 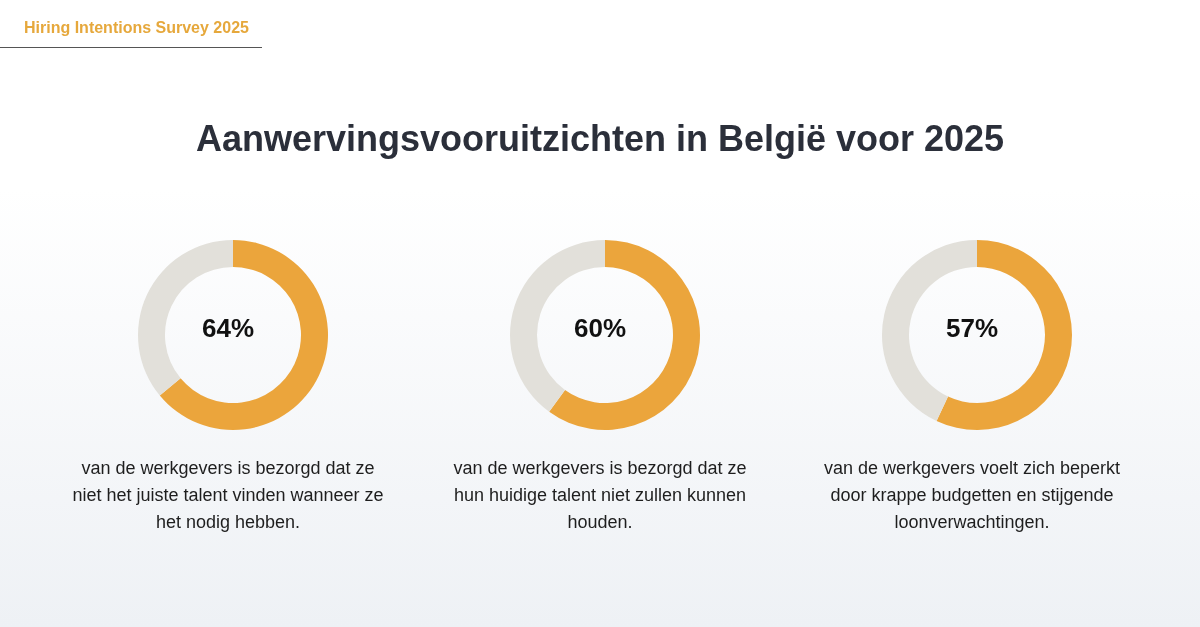 I want to click on text: van de werkgevers is bezorgd dat ze niet het juiste talent vinden wanneer ze het nodig hebben., so click(x=228, y=495).